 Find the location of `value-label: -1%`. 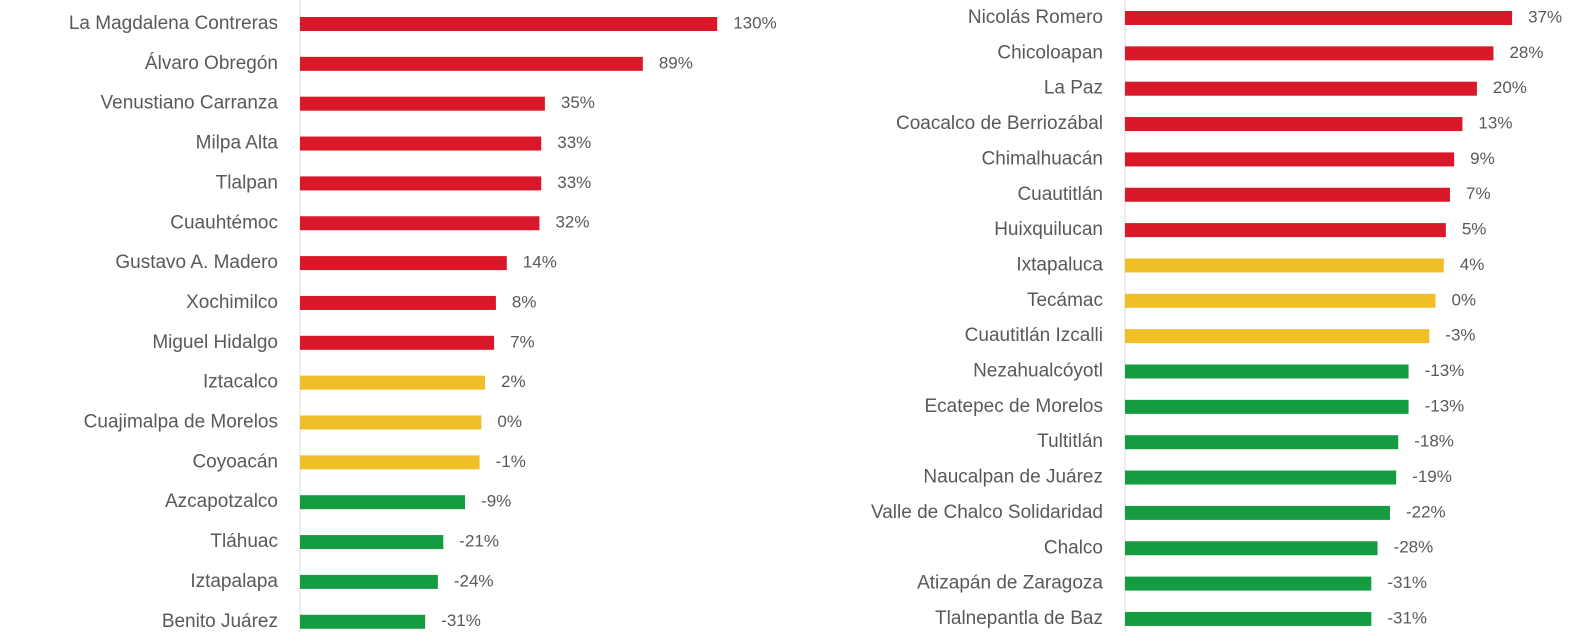

value-label: -1% is located at coordinates (511, 461).